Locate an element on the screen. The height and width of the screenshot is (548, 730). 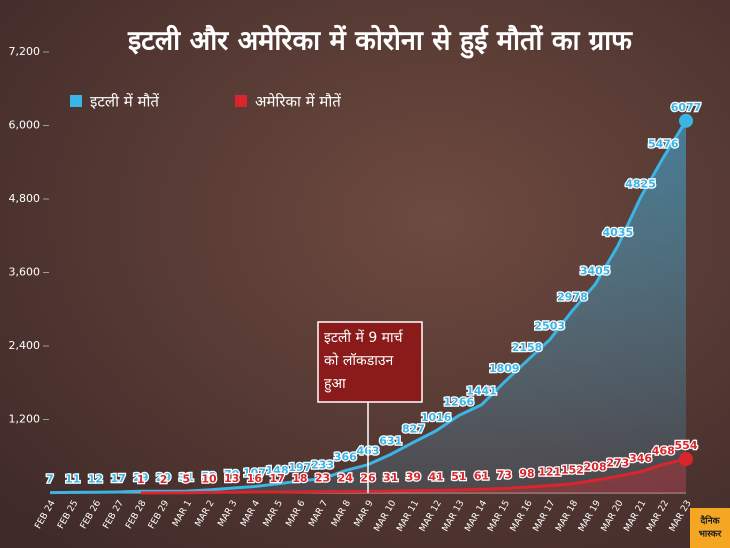
data-label: 1441 is located at coordinates (481, 391).